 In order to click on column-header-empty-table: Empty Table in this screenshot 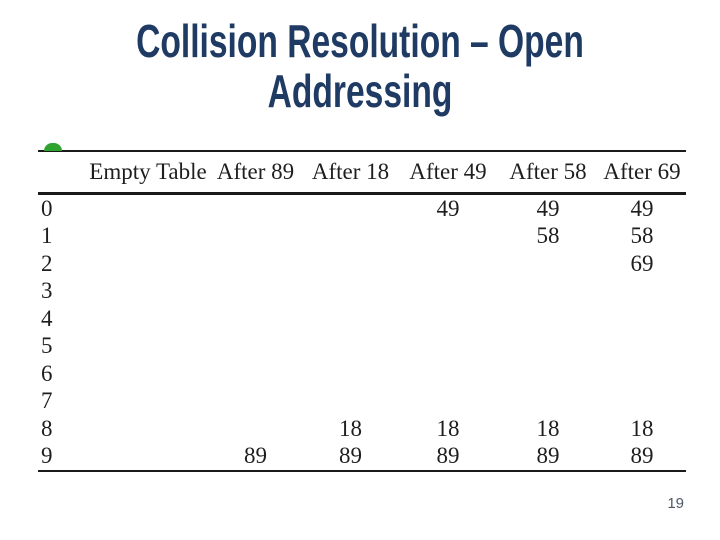, I will do `click(148, 173)`.